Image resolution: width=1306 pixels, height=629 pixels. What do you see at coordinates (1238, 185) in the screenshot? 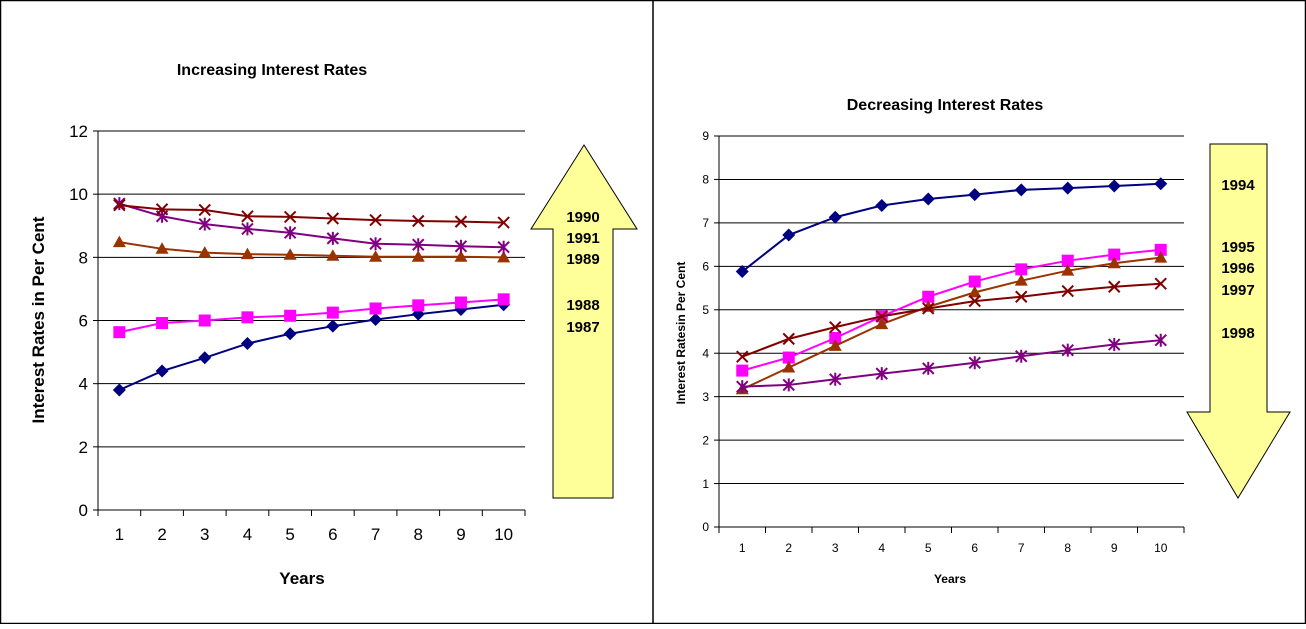
I see `right-year-label: 1994` at bounding box center [1238, 185].